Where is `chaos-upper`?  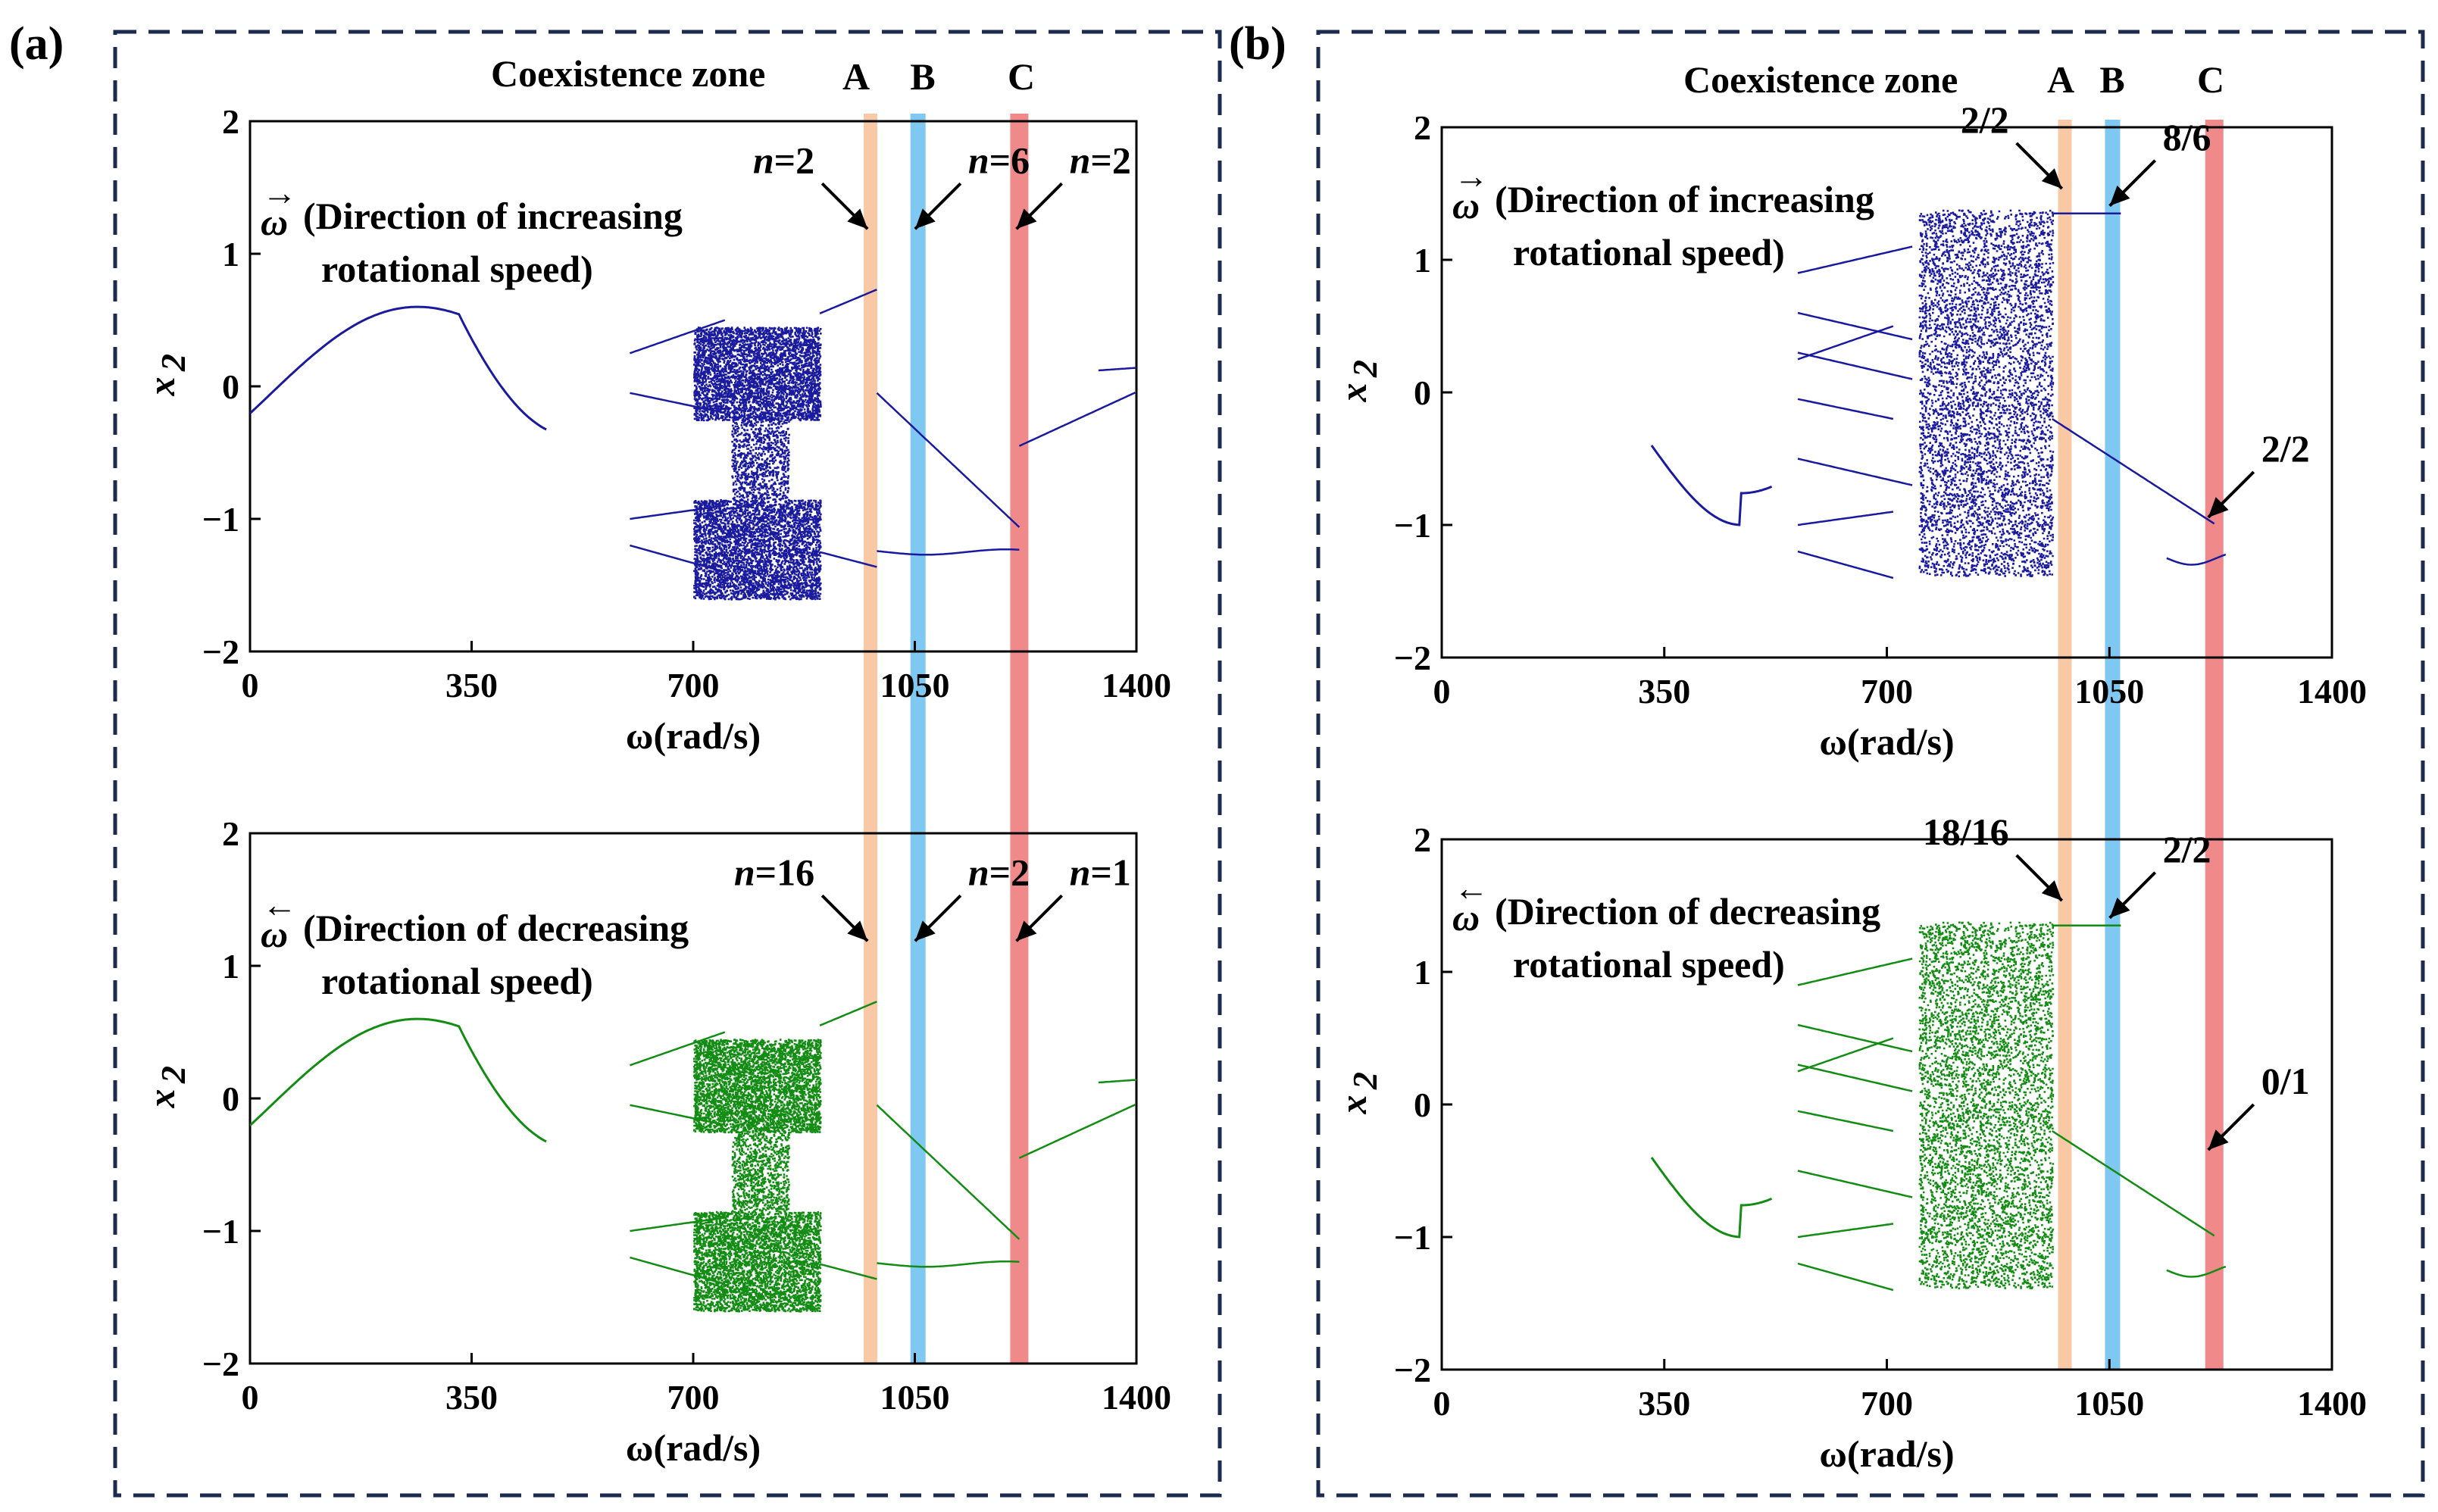 chaos-upper is located at coordinates (757, 1086).